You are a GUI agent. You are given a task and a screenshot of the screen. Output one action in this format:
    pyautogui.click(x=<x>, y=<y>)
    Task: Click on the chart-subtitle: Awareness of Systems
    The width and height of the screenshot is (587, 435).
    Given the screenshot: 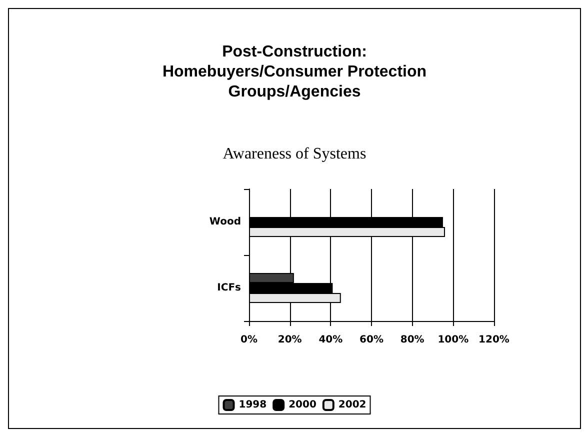 What is the action you would take?
    pyautogui.click(x=294, y=154)
    